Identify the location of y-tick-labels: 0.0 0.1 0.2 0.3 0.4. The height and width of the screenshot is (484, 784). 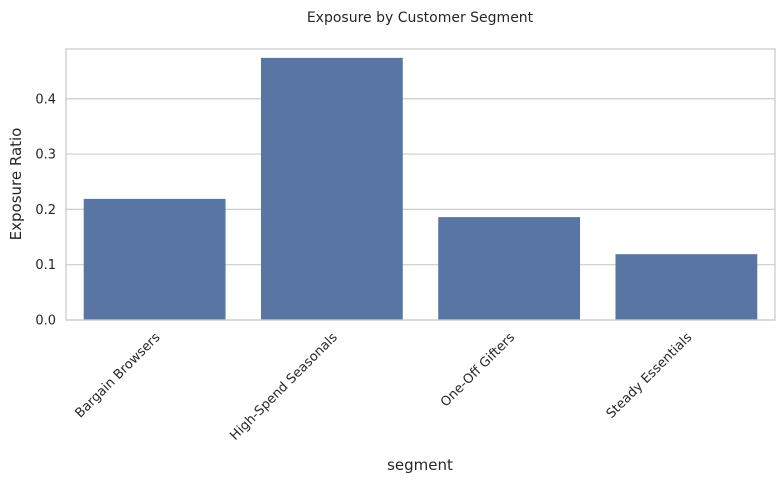
(45, 210).